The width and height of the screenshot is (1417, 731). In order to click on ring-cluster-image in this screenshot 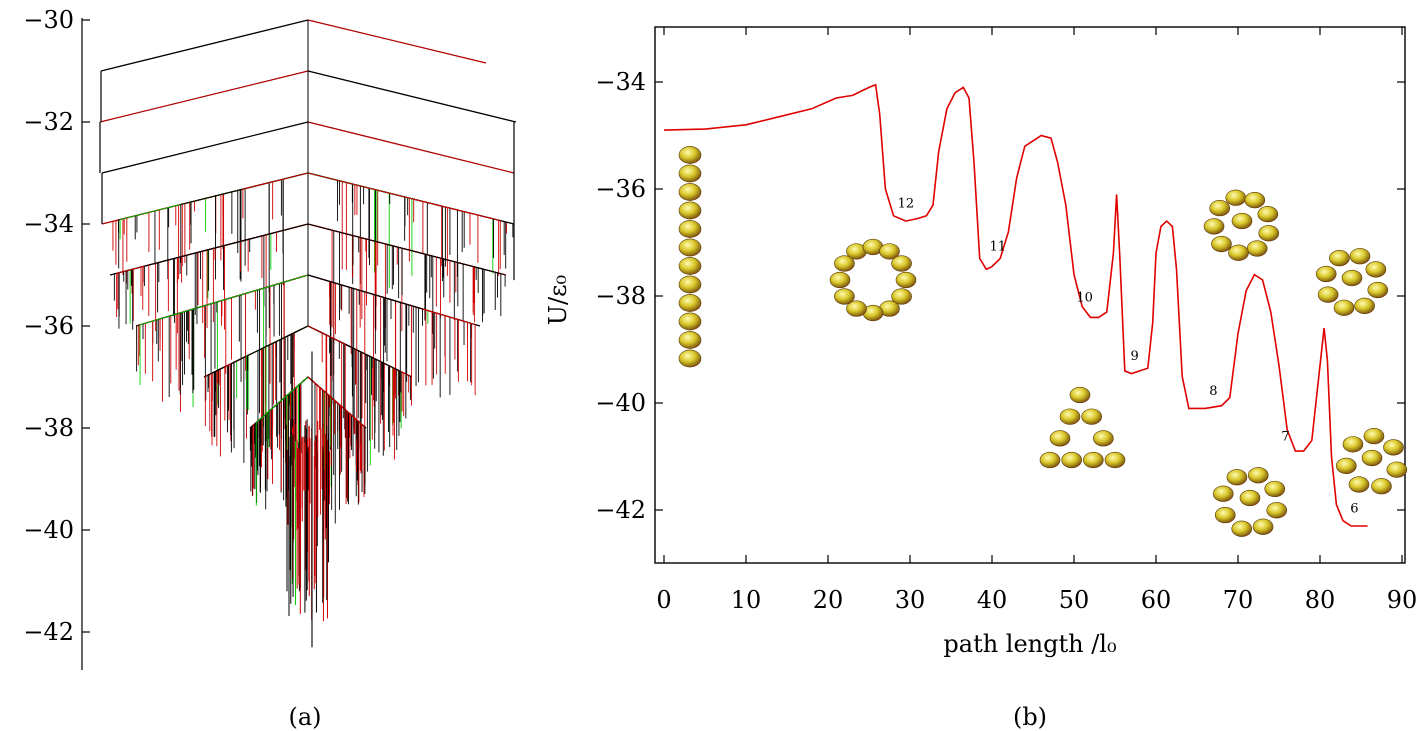, I will do `click(873, 280)`.